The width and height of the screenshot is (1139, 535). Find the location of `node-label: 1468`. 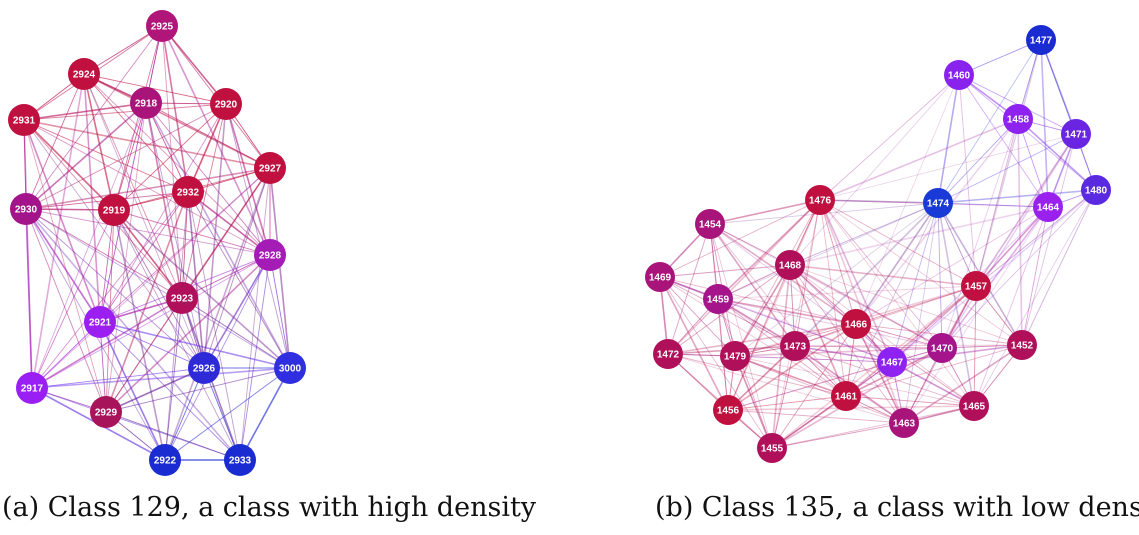

node-label: 1468 is located at coordinates (790, 266).